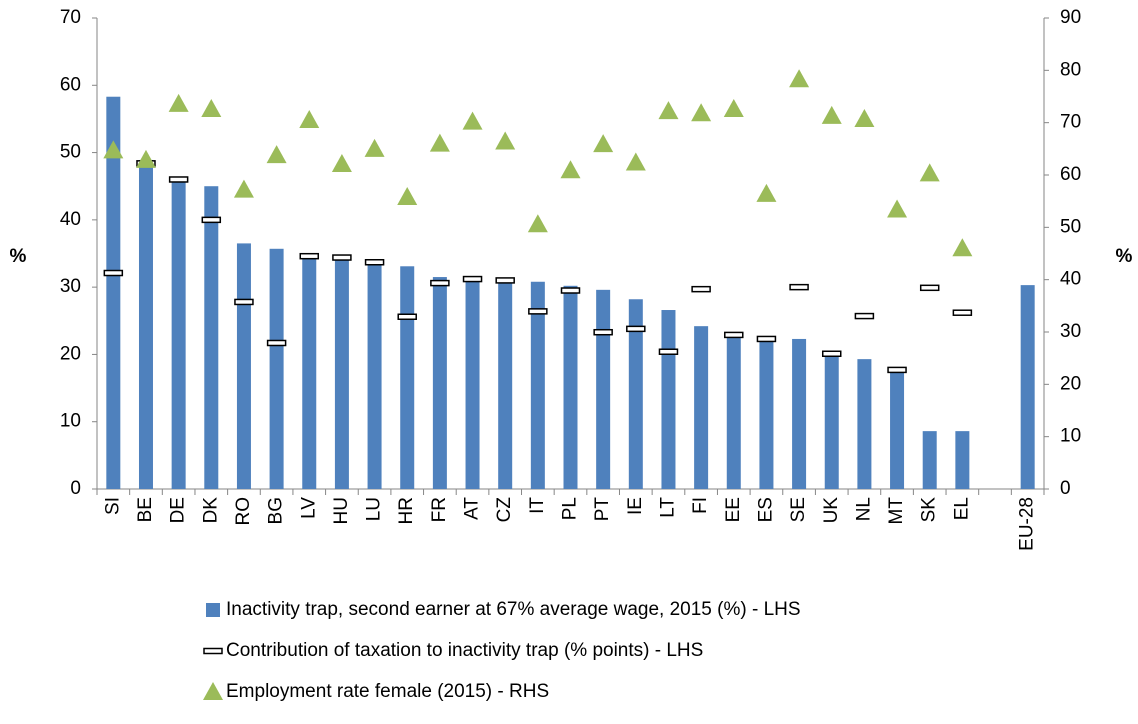 The width and height of the screenshot is (1138, 724). What do you see at coordinates (863, 509) in the screenshot?
I see `x-tick-label: NL` at bounding box center [863, 509].